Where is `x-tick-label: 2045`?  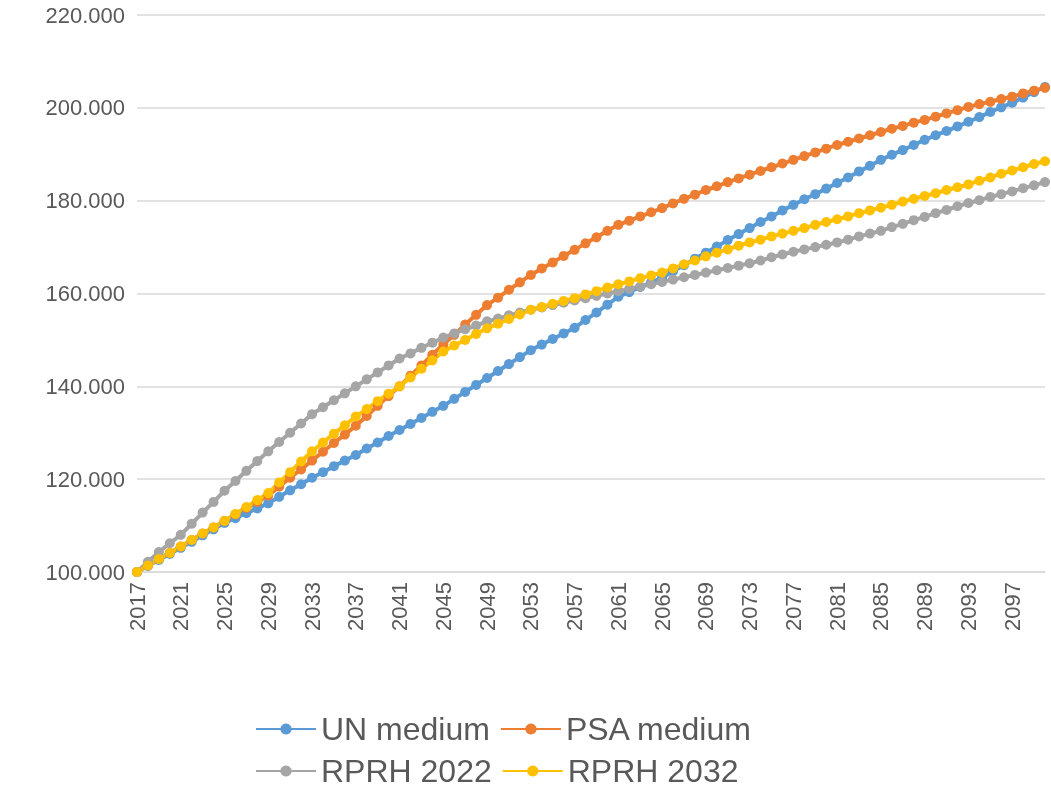
x-tick-label: 2045 is located at coordinates (443, 606).